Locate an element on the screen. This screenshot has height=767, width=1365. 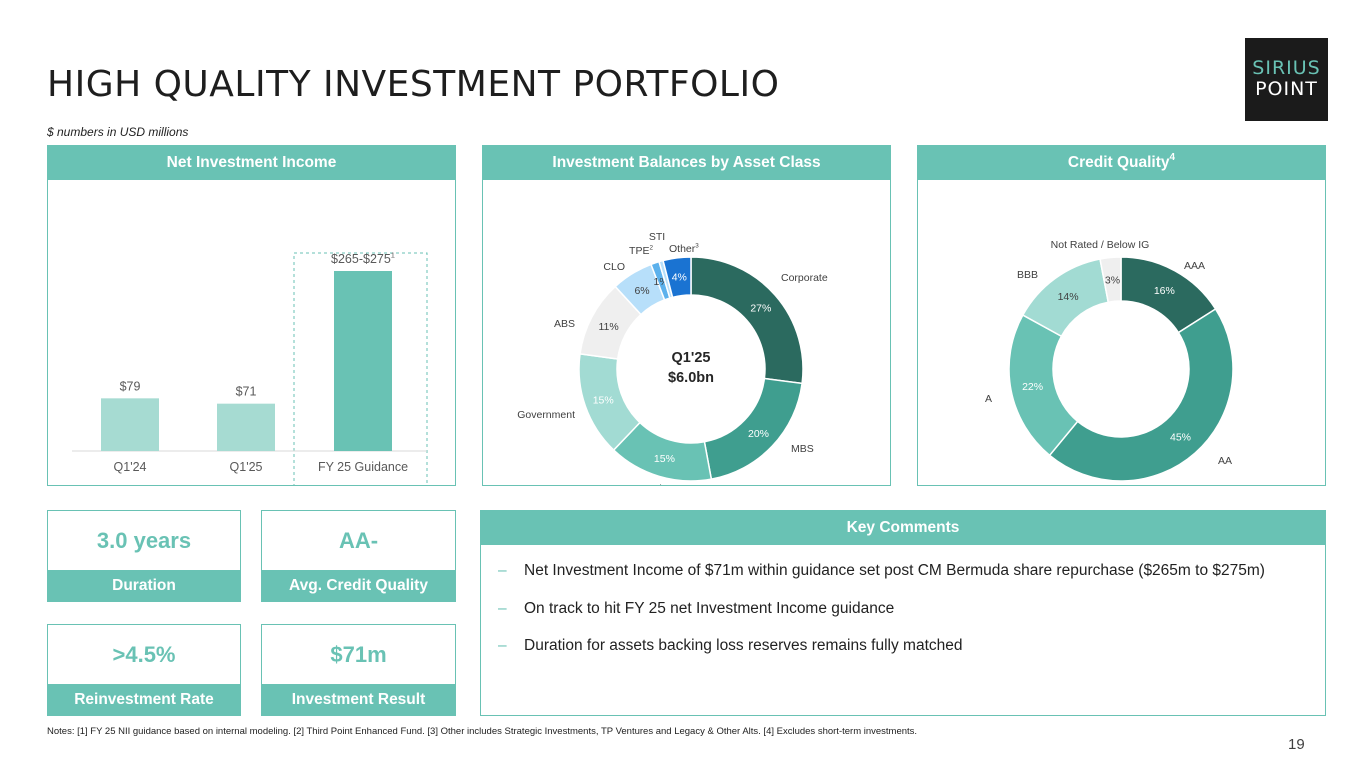
x-tick-label: FY 25 Guidance is located at coordinates (363, 467).